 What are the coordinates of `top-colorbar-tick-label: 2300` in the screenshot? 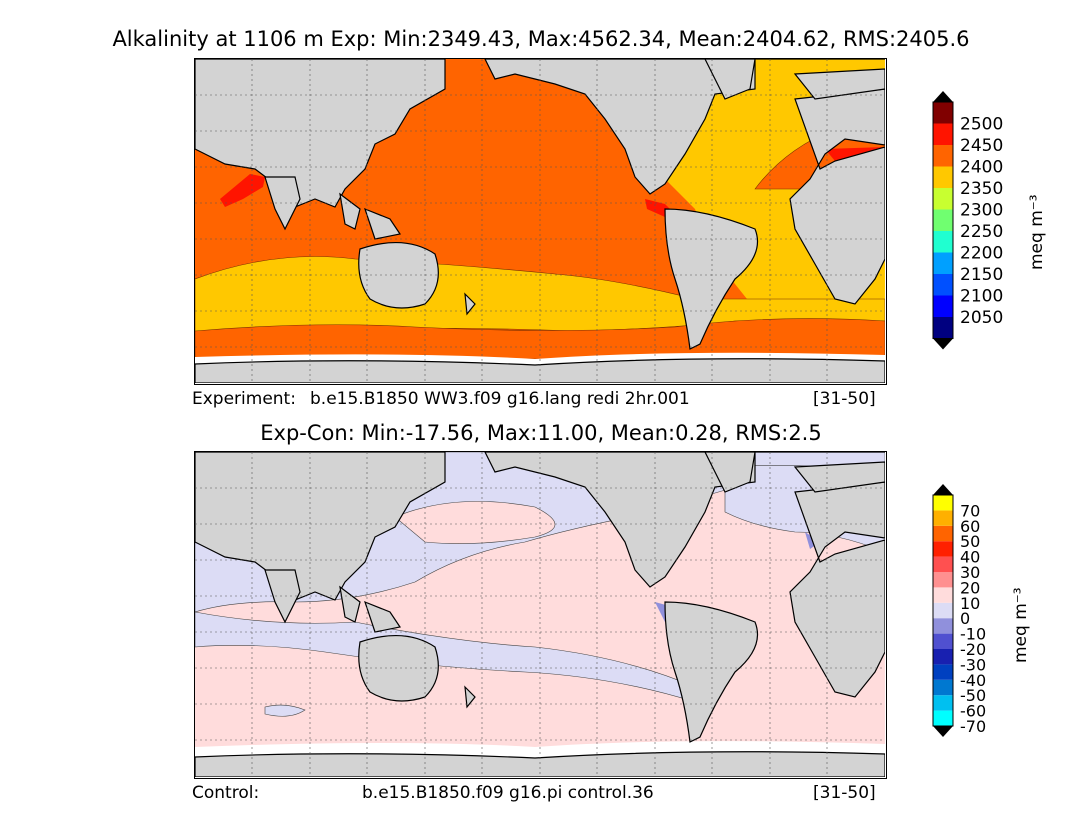 It's located at (981, 211).